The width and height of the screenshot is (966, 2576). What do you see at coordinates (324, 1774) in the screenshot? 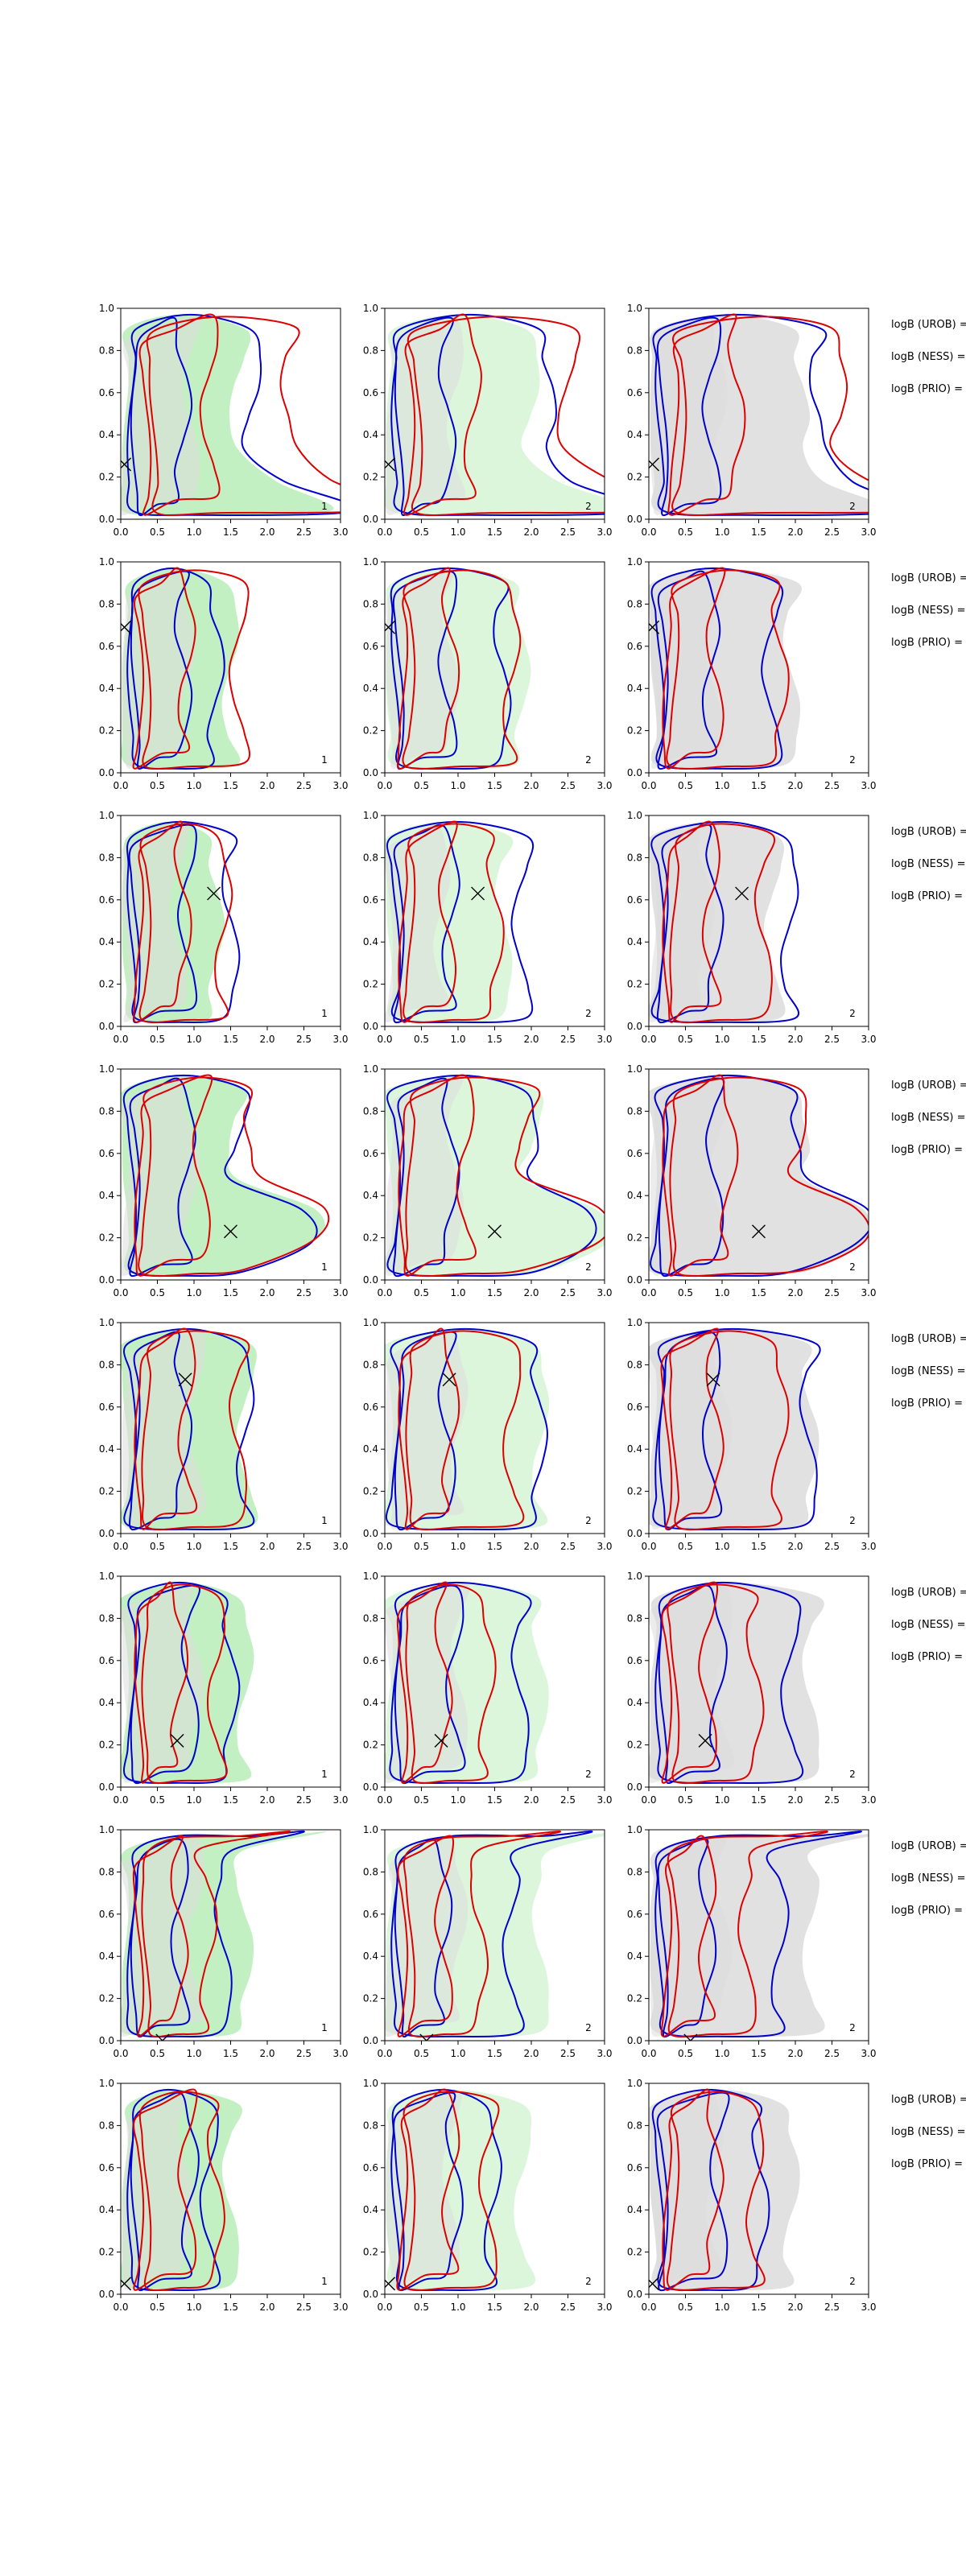
I see `panel-corner-label: 1` at bounding box center [324, 1774].